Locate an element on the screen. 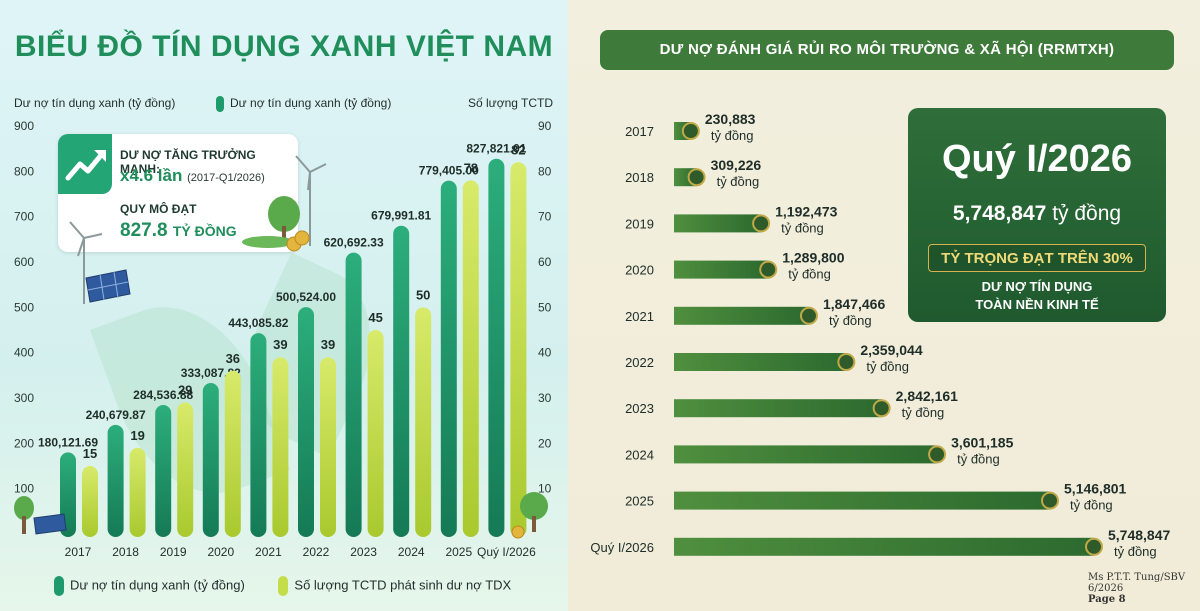 This screenshot has width=1200, height=611. summary-period: Quý I/2026 is located at coordinates (1037, 159).